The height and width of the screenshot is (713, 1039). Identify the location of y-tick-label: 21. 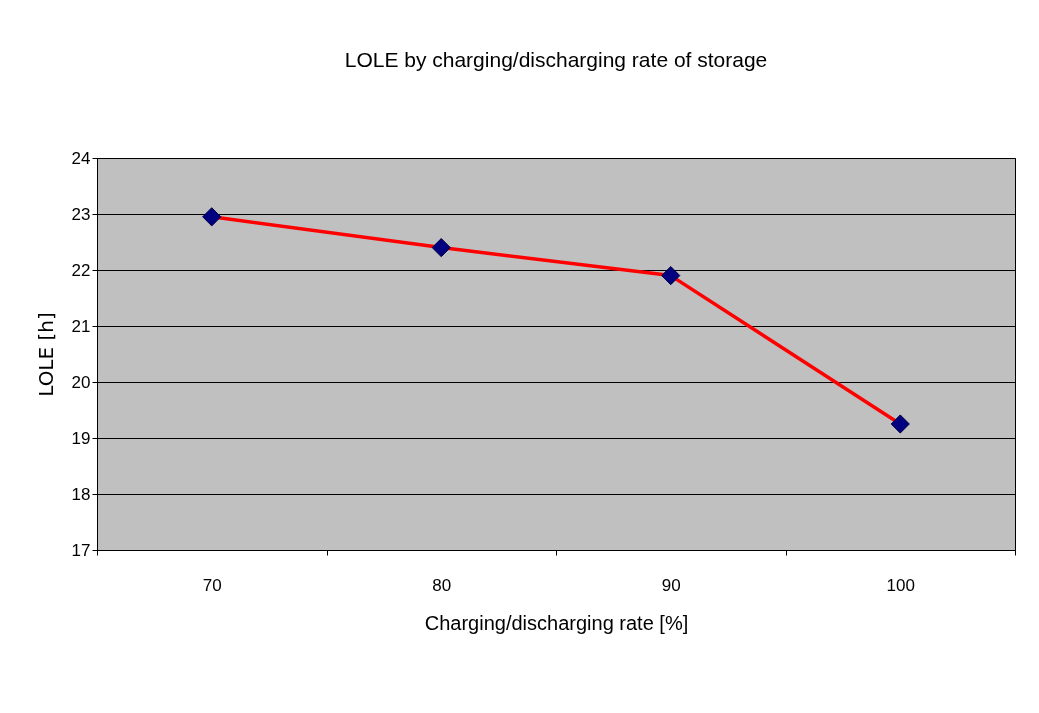
(81, 326).